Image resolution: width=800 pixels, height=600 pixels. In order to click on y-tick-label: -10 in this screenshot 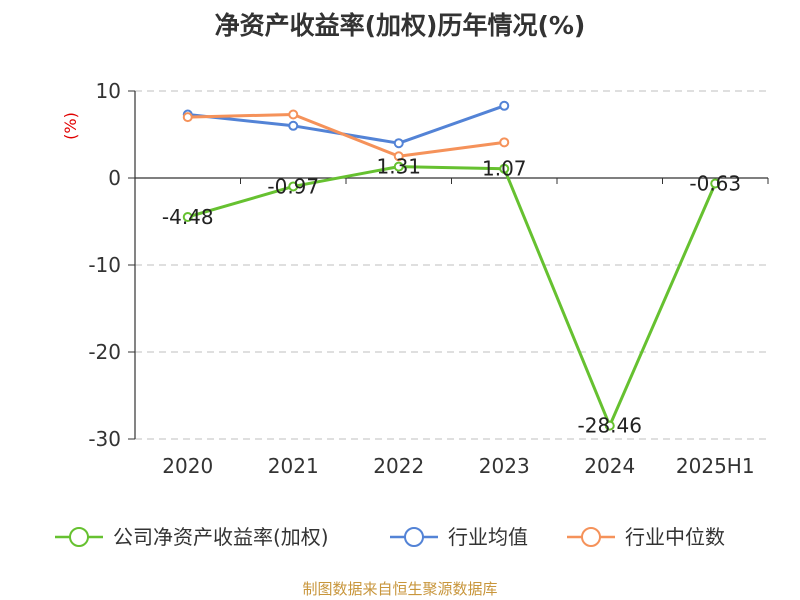, I will do `click(104, 265)`.